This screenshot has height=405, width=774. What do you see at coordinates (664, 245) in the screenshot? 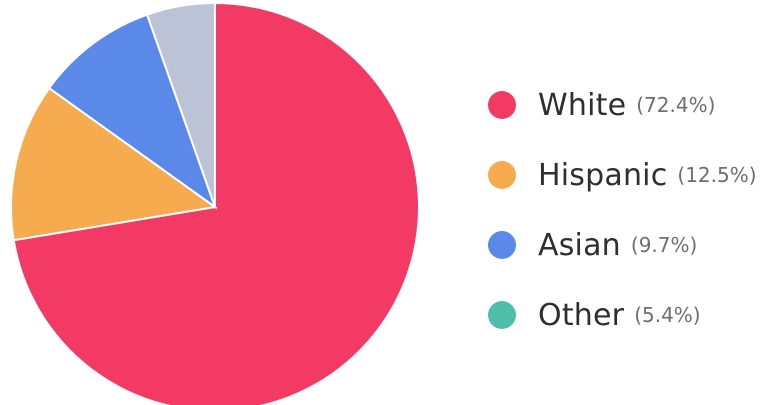
I see `legend-value-asian: (9.7%)` at bounding box center [664, 245].